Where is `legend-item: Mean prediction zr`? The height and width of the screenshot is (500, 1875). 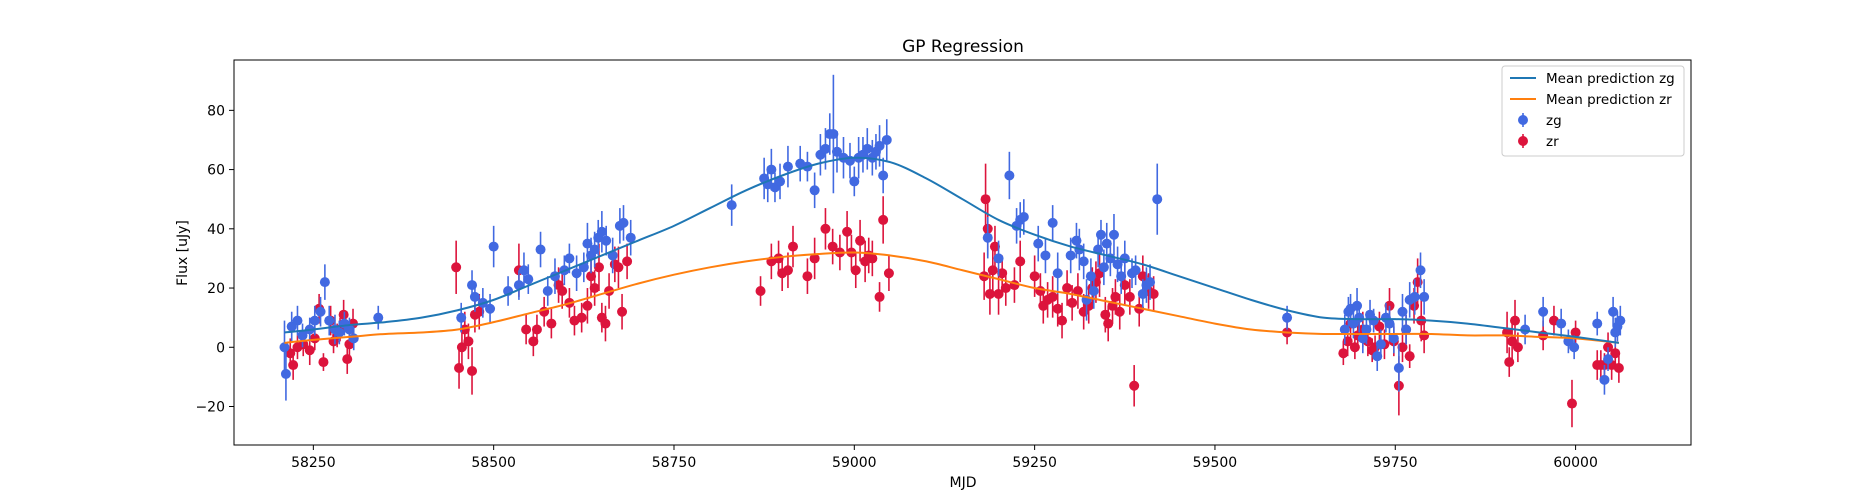 legend-item: Mean prediction zr is located at coordinates (1591, 100).